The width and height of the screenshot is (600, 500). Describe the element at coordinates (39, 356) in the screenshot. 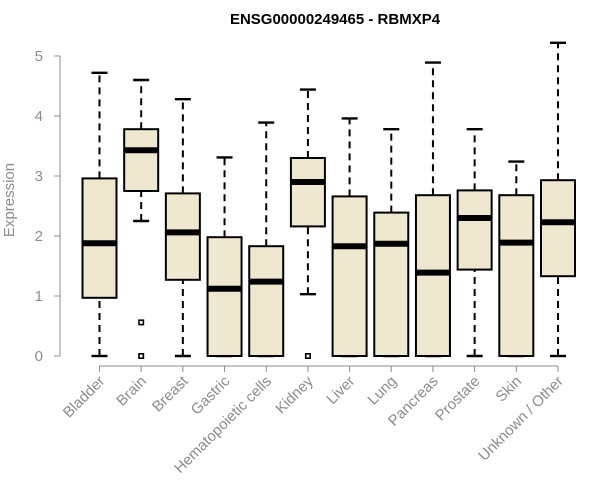

I see `y-tick-label: 0` at that location.